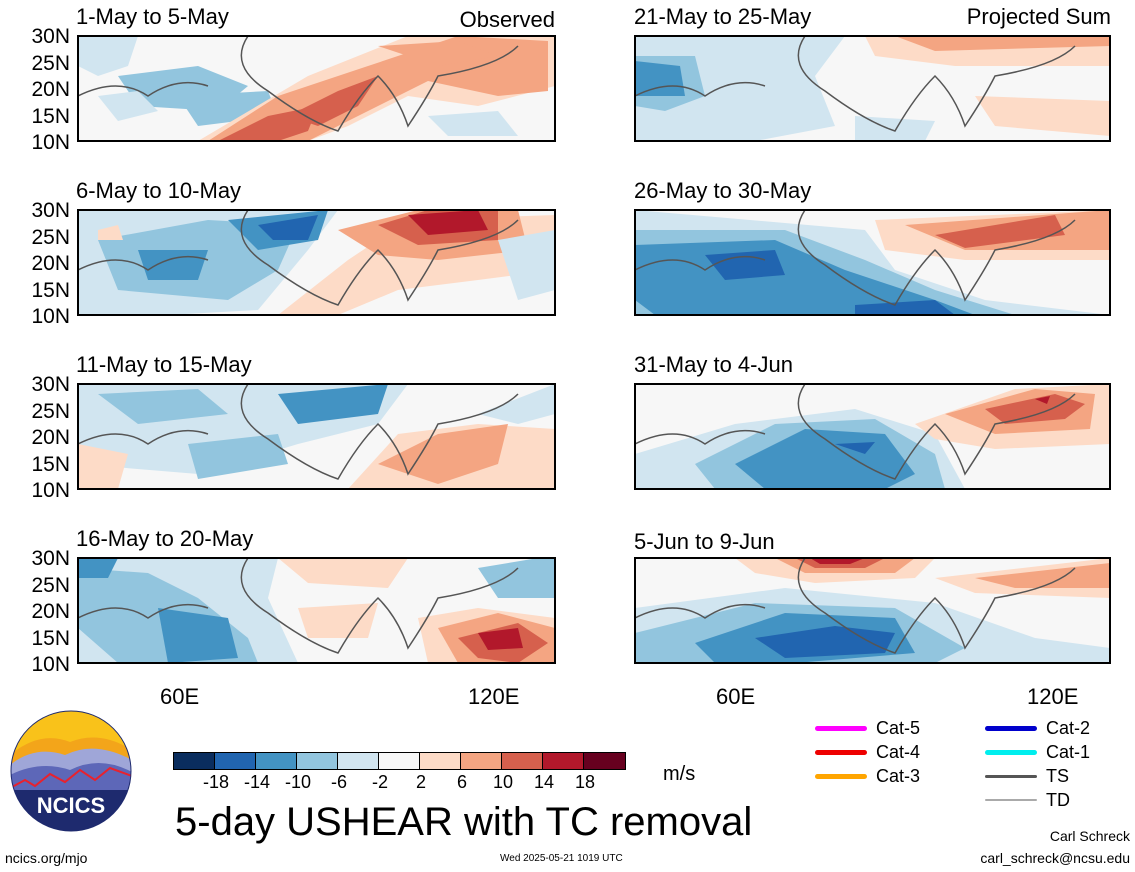 This screenshot has height=872, width=1135. Describe the element at coordinates (1011, 800) in the screenshot. I see `legend-line-td` at that location.